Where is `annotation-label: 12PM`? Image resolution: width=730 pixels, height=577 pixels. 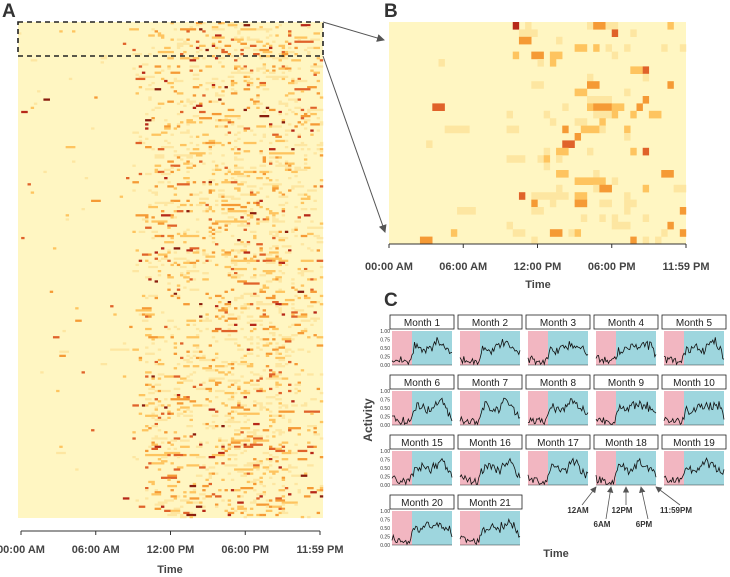
annotation-label: 12PM is located at coordinates (622, 510).